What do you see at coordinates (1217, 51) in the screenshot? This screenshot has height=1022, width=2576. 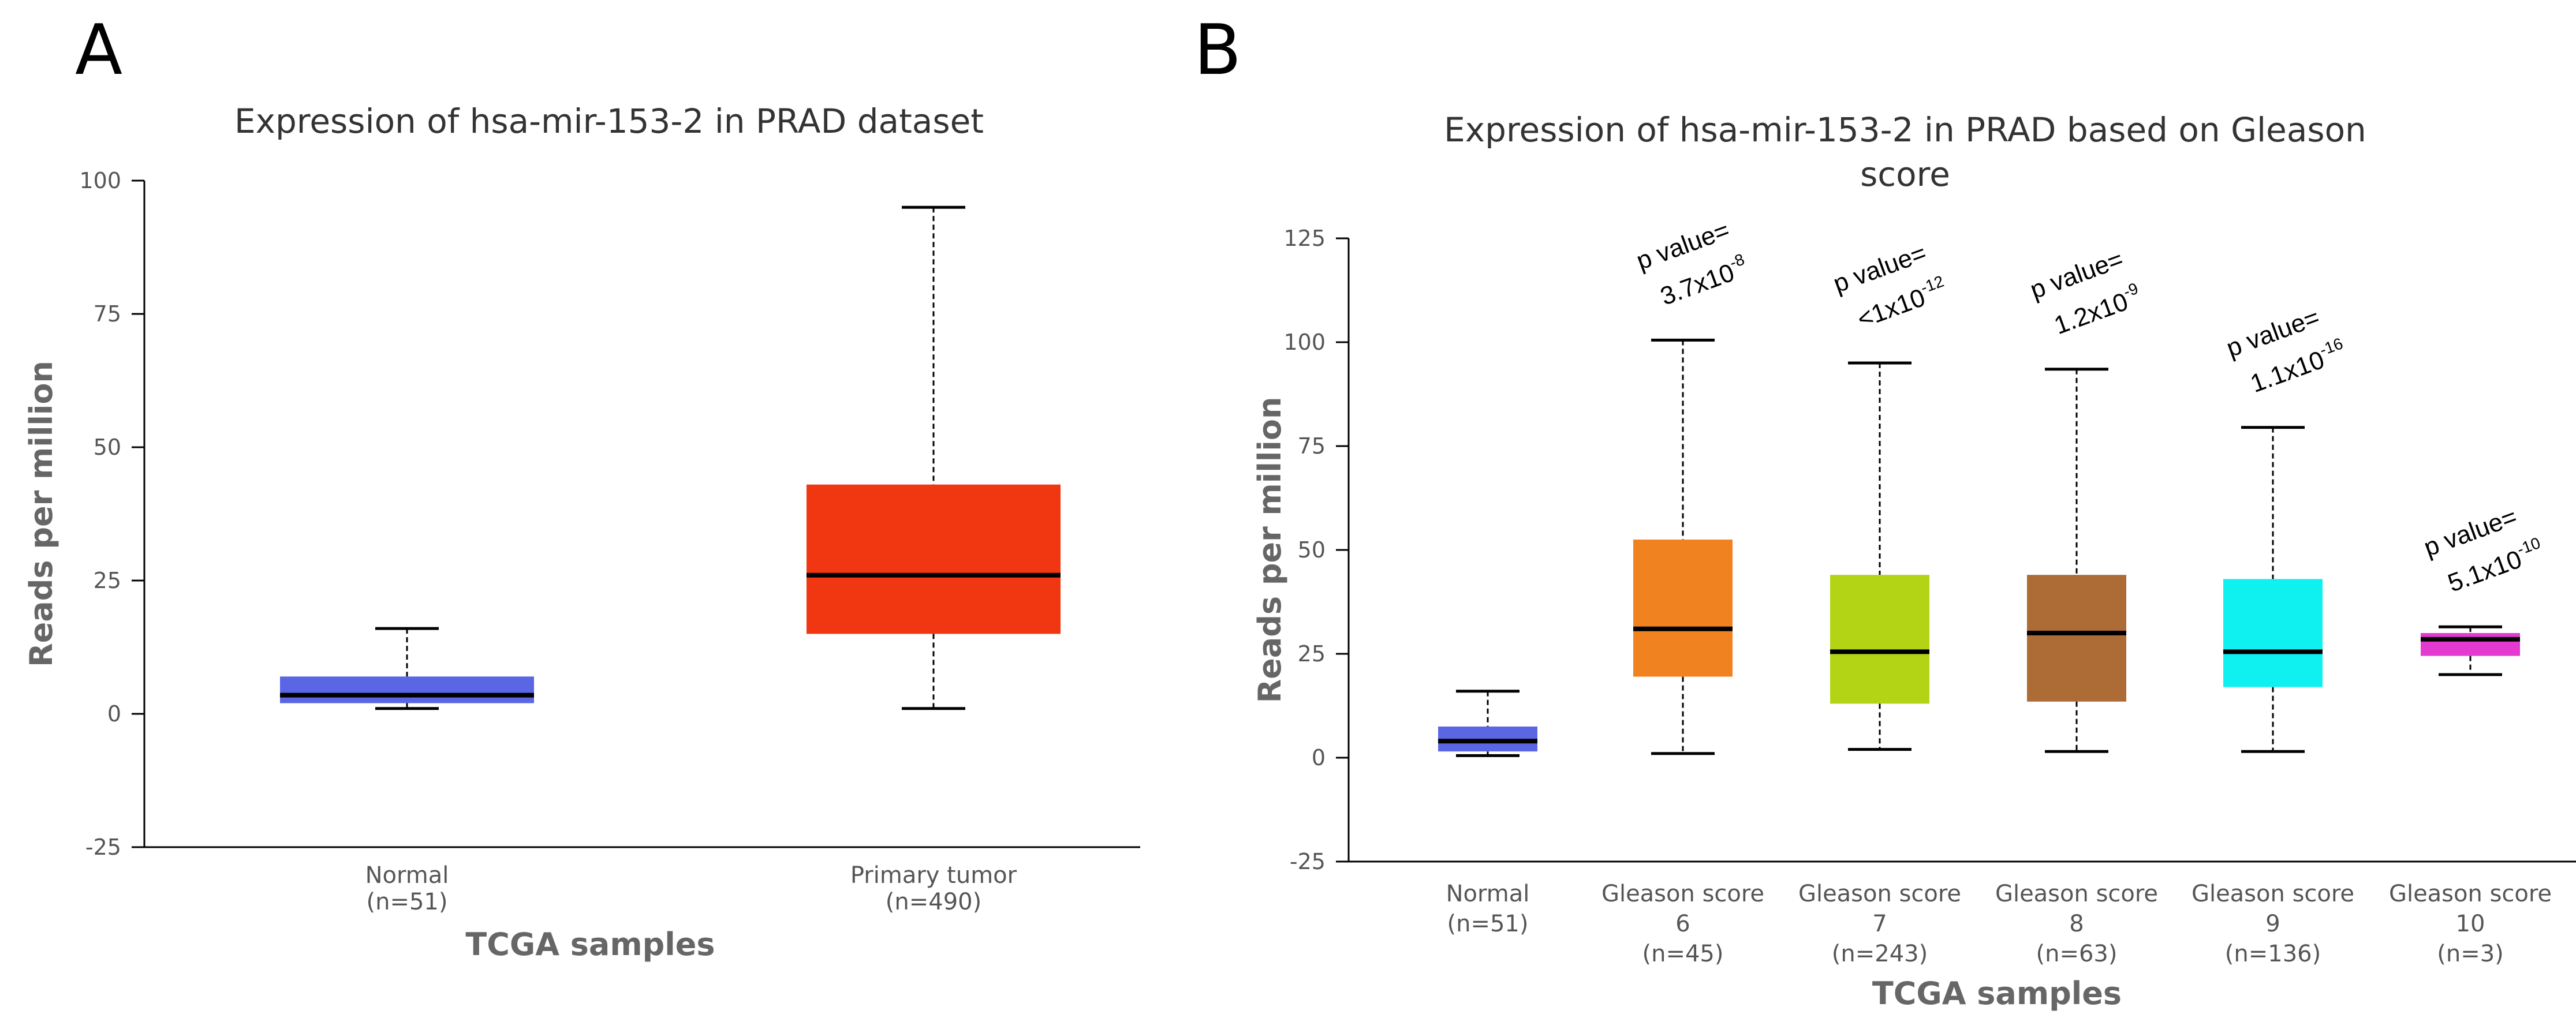 I see `panel-b-letter: B` at bounding box center [1217, 51].